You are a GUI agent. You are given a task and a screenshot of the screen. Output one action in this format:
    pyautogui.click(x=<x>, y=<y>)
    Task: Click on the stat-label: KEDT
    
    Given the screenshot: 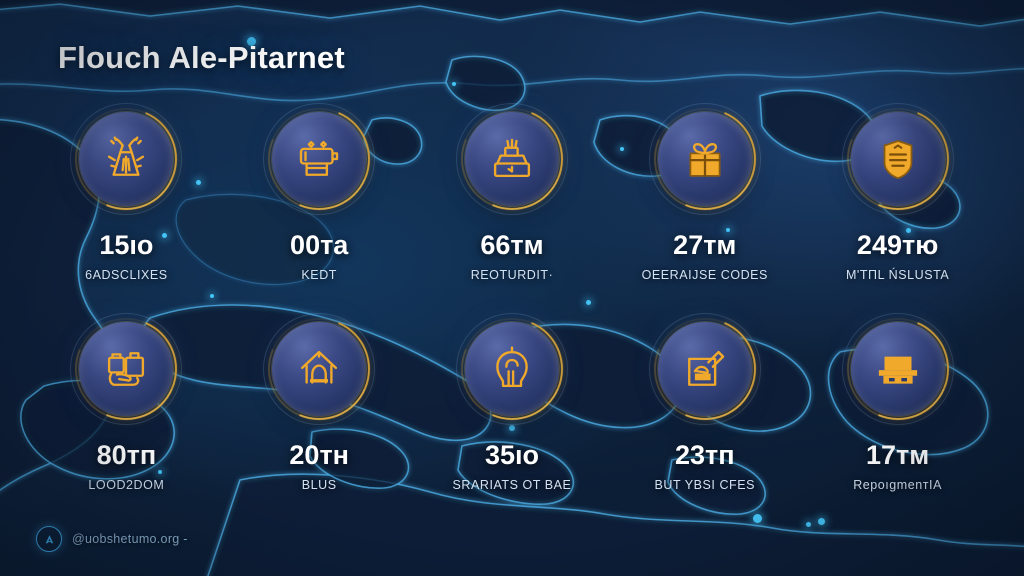 What is the action you would take?
    pyautogui.click(x=319, y=275)
    